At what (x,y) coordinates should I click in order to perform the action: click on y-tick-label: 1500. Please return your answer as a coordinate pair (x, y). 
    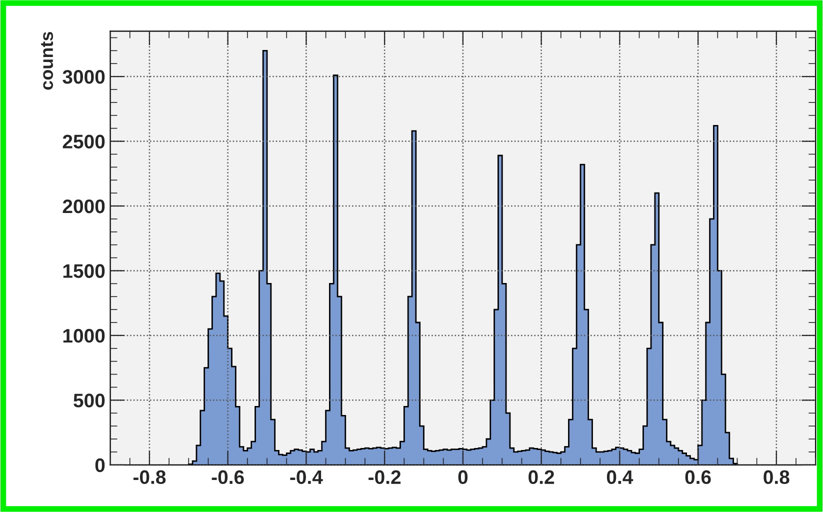
    Looking at the image, I should click on (84, 271).